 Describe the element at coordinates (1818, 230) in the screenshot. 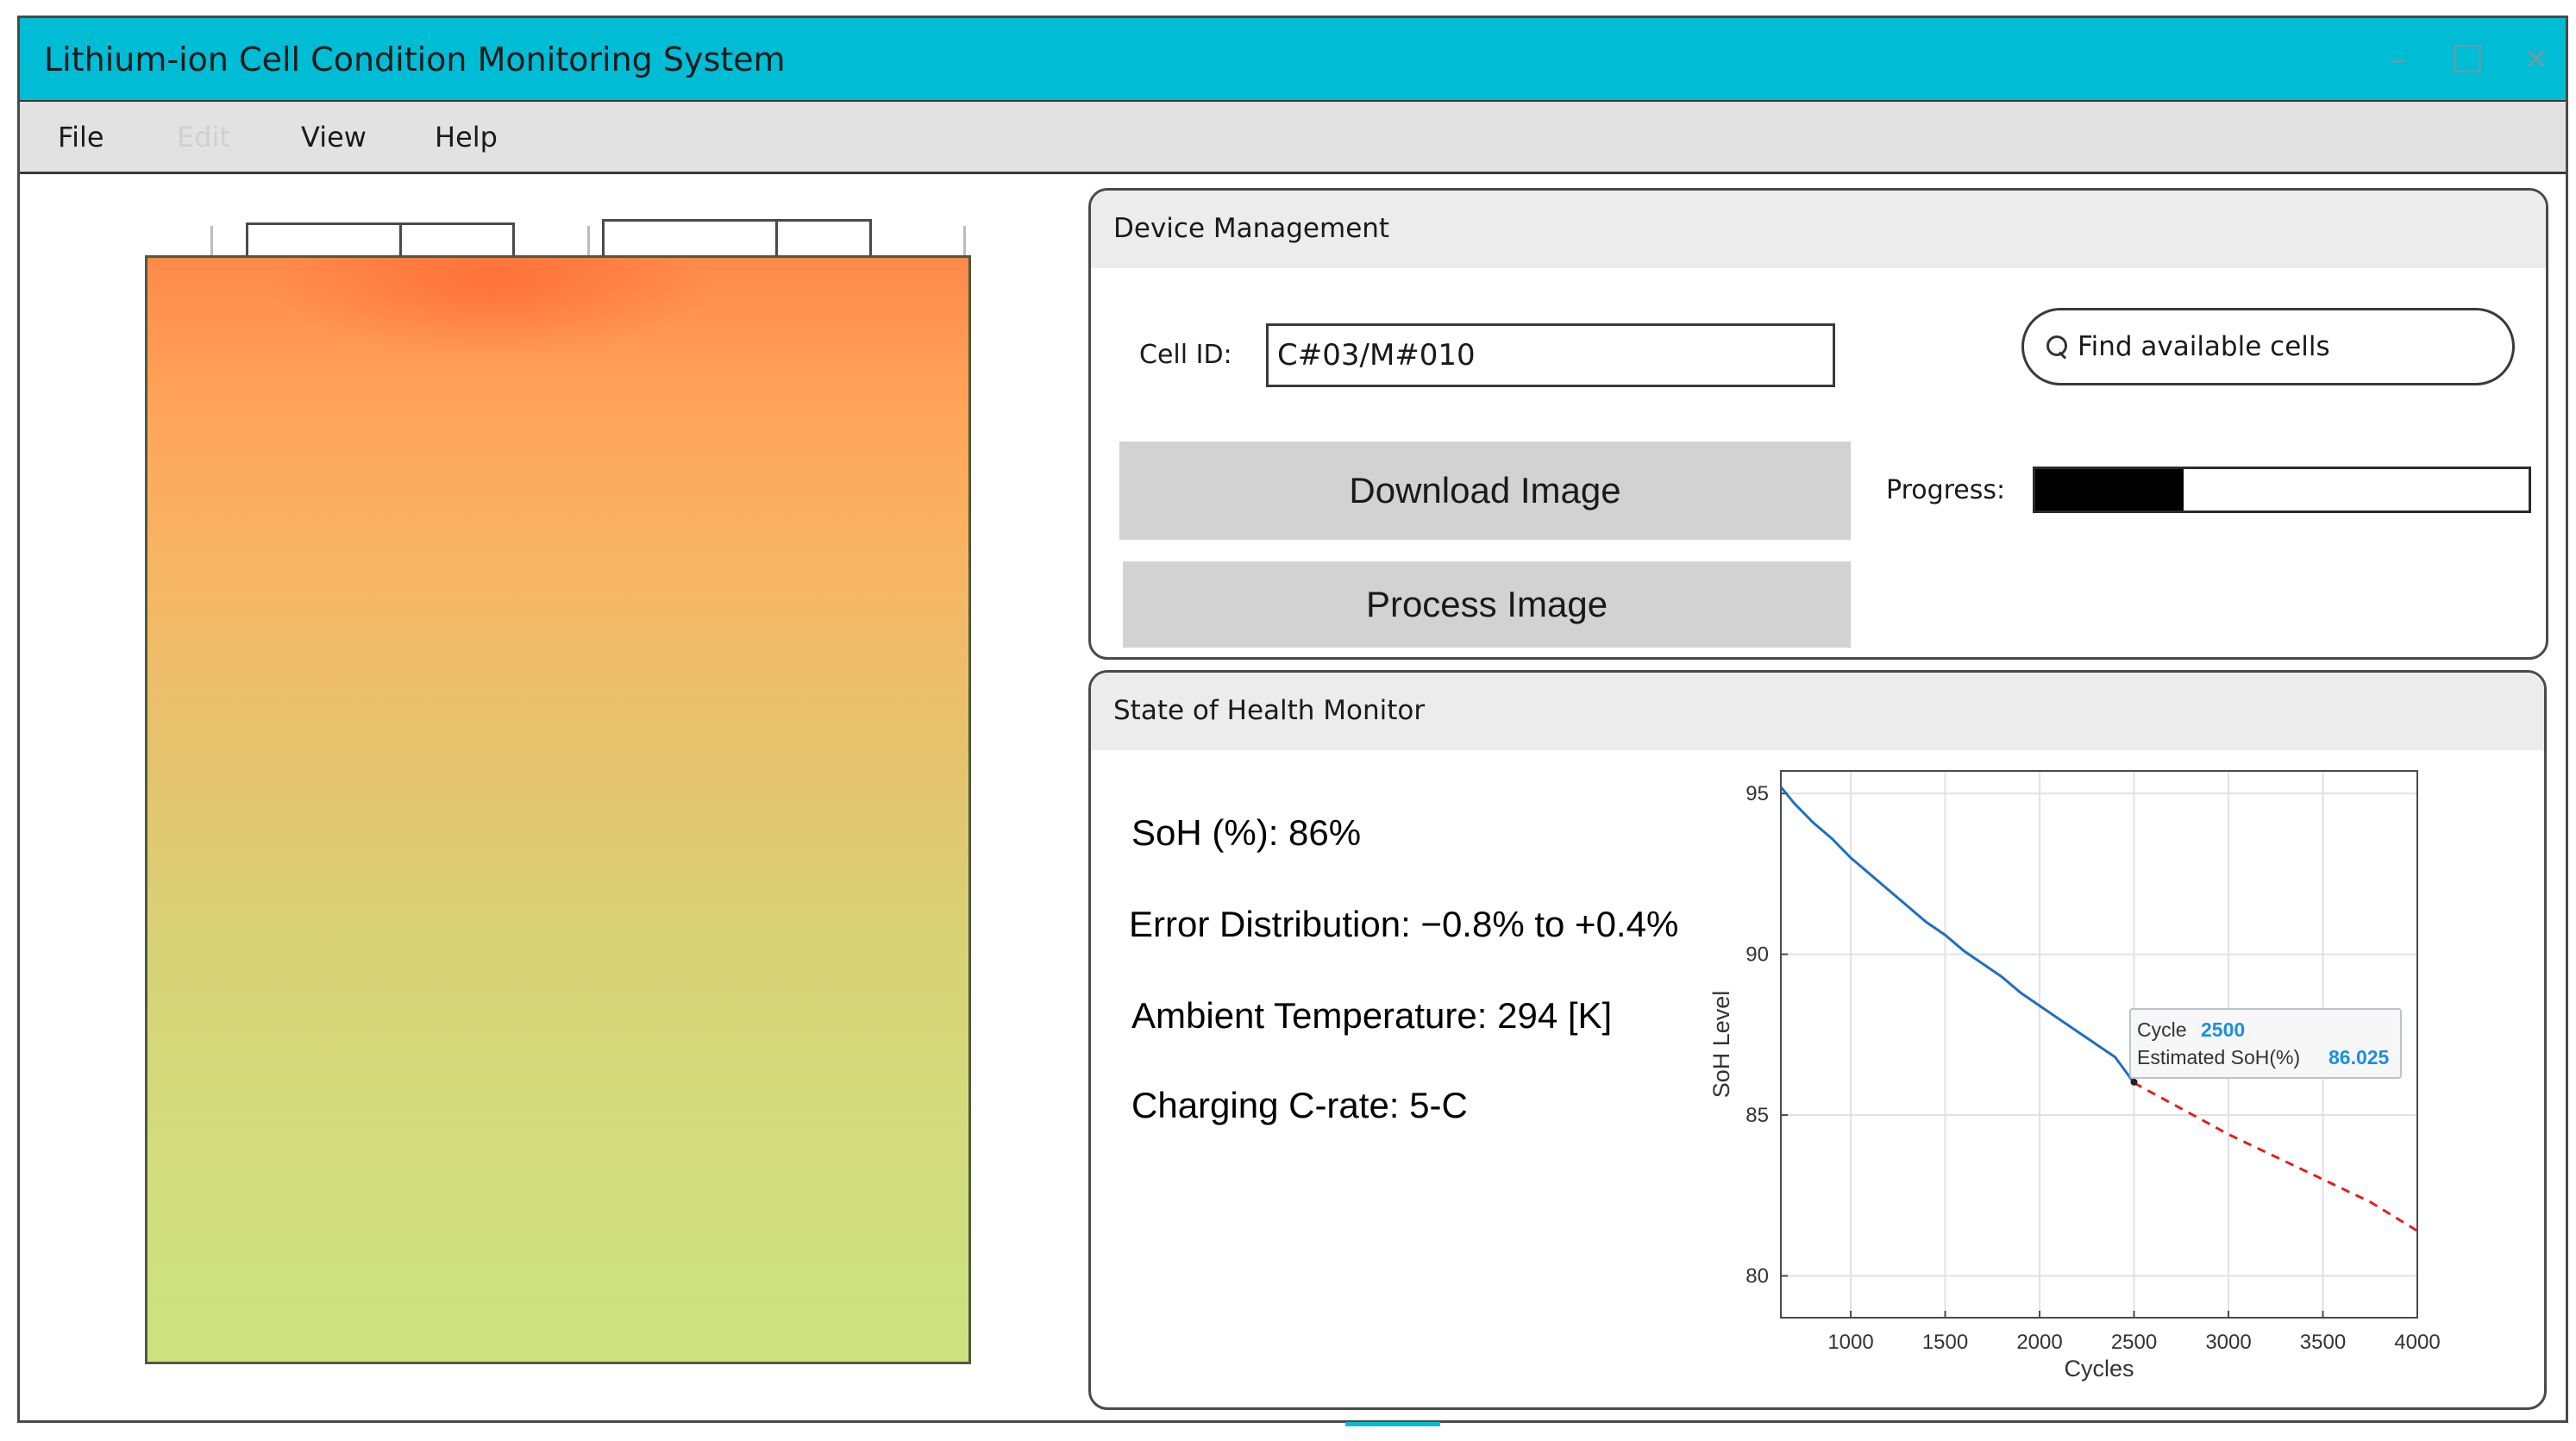

I see `panel-header: Device Management` at that location.